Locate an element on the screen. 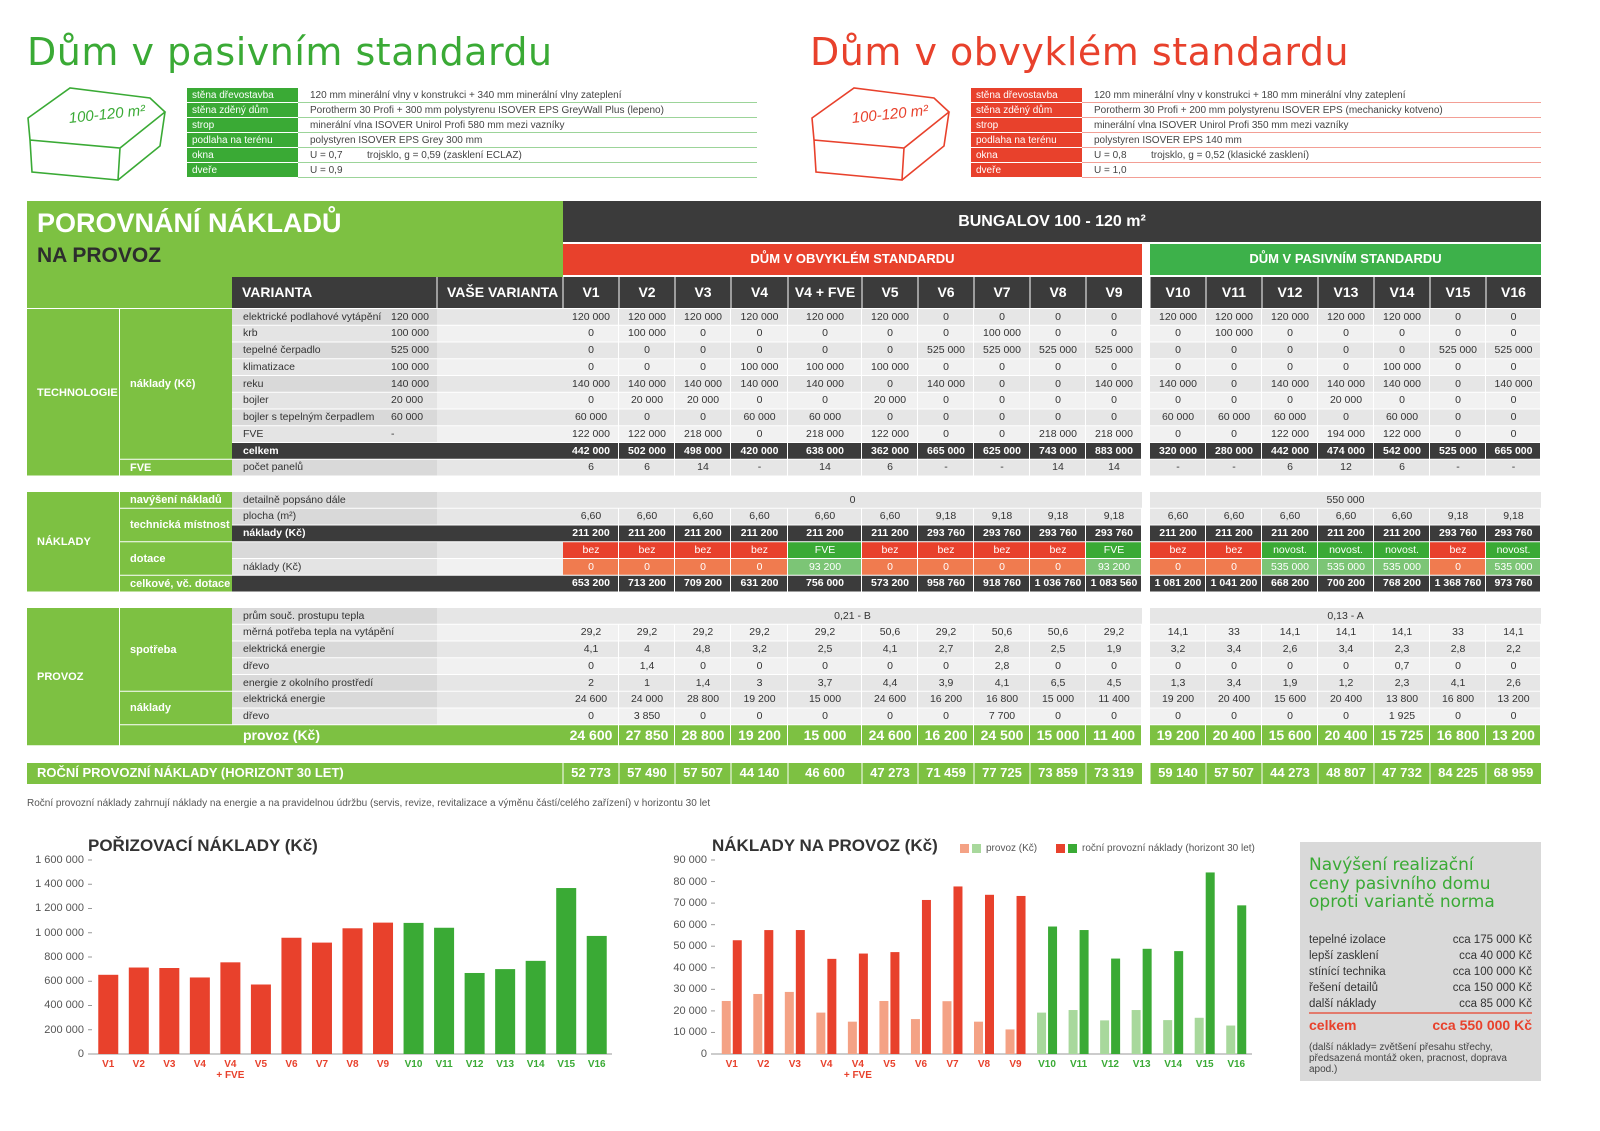 The width and height of the screenshot is (1600, 1131). value-cell: 28 800 is located at coordinates (703, 699).